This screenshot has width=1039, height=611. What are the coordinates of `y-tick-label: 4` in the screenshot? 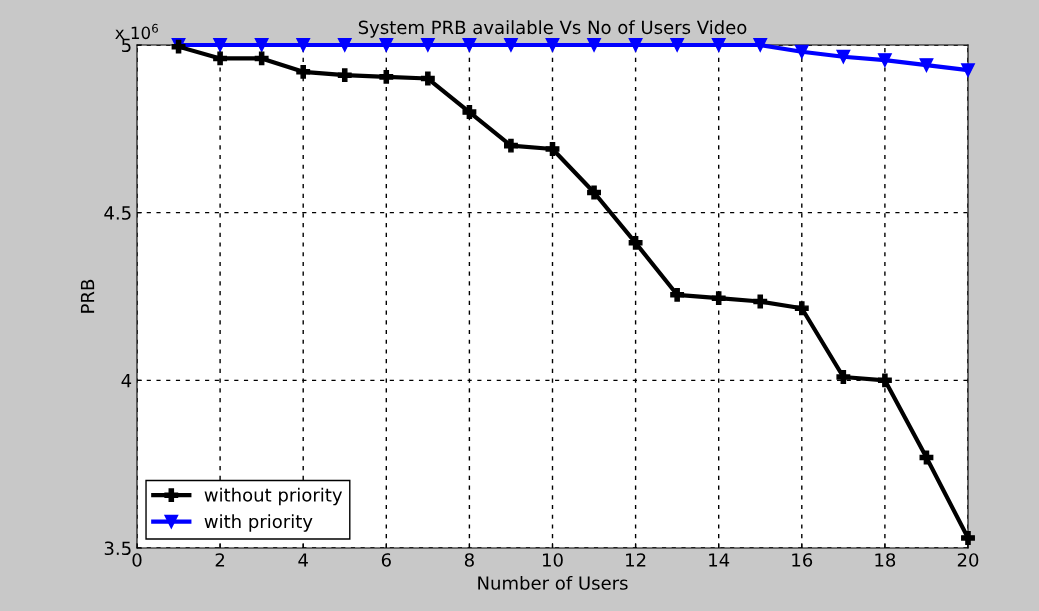 It's located at (126, 381).